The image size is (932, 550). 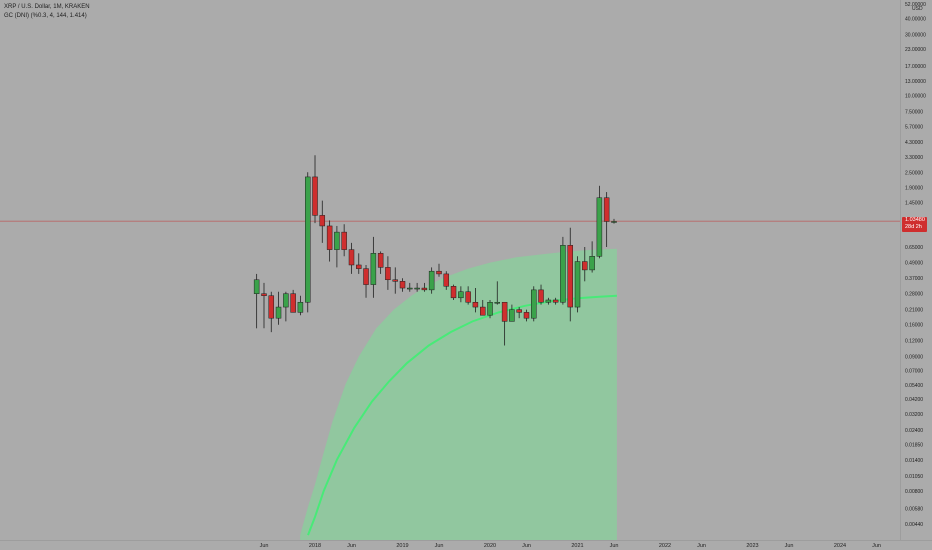 I want to click on price-tick-label: 0.12000, so click(x=914, y=342).